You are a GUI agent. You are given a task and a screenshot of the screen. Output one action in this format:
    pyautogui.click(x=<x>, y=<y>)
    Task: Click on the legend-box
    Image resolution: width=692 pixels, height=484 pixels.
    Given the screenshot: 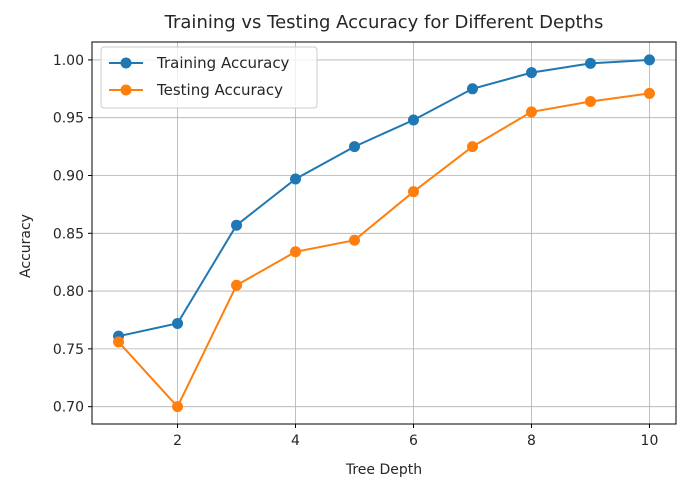 What is the action you would take?
    pyautogui.click(x=209, y=77)
    